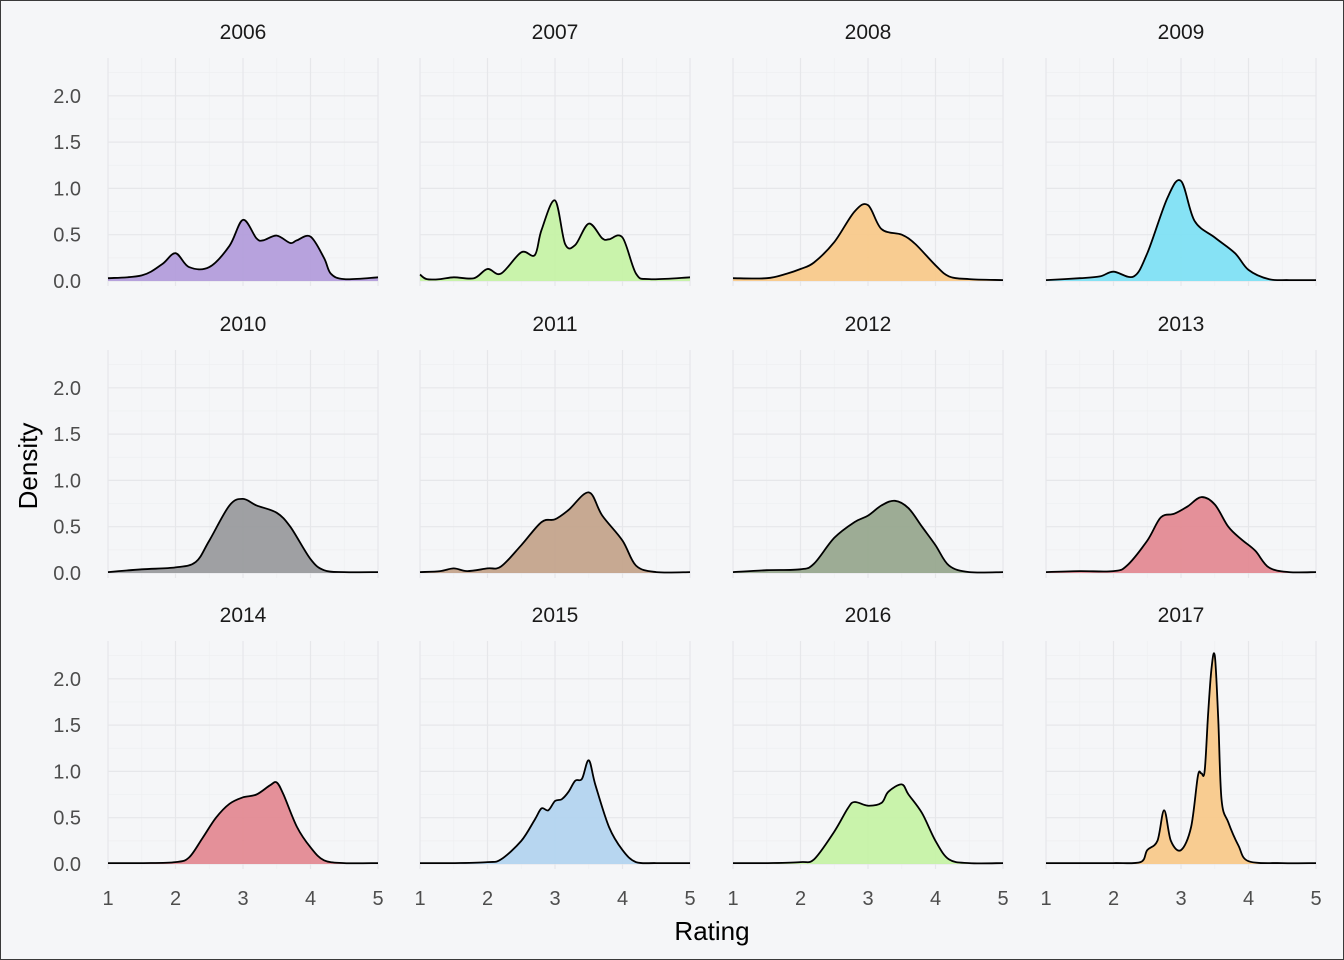 This screenshot has width=1344, height=960. I want to click on panel-2010: 2010, so click(243, 445).